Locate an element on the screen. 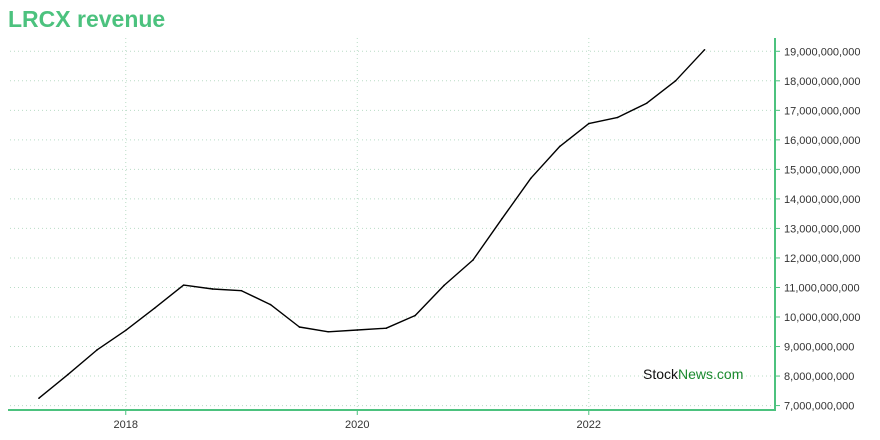  x-axis-ticks: 2018 2020 2022 is located at coordinates (357, 420).